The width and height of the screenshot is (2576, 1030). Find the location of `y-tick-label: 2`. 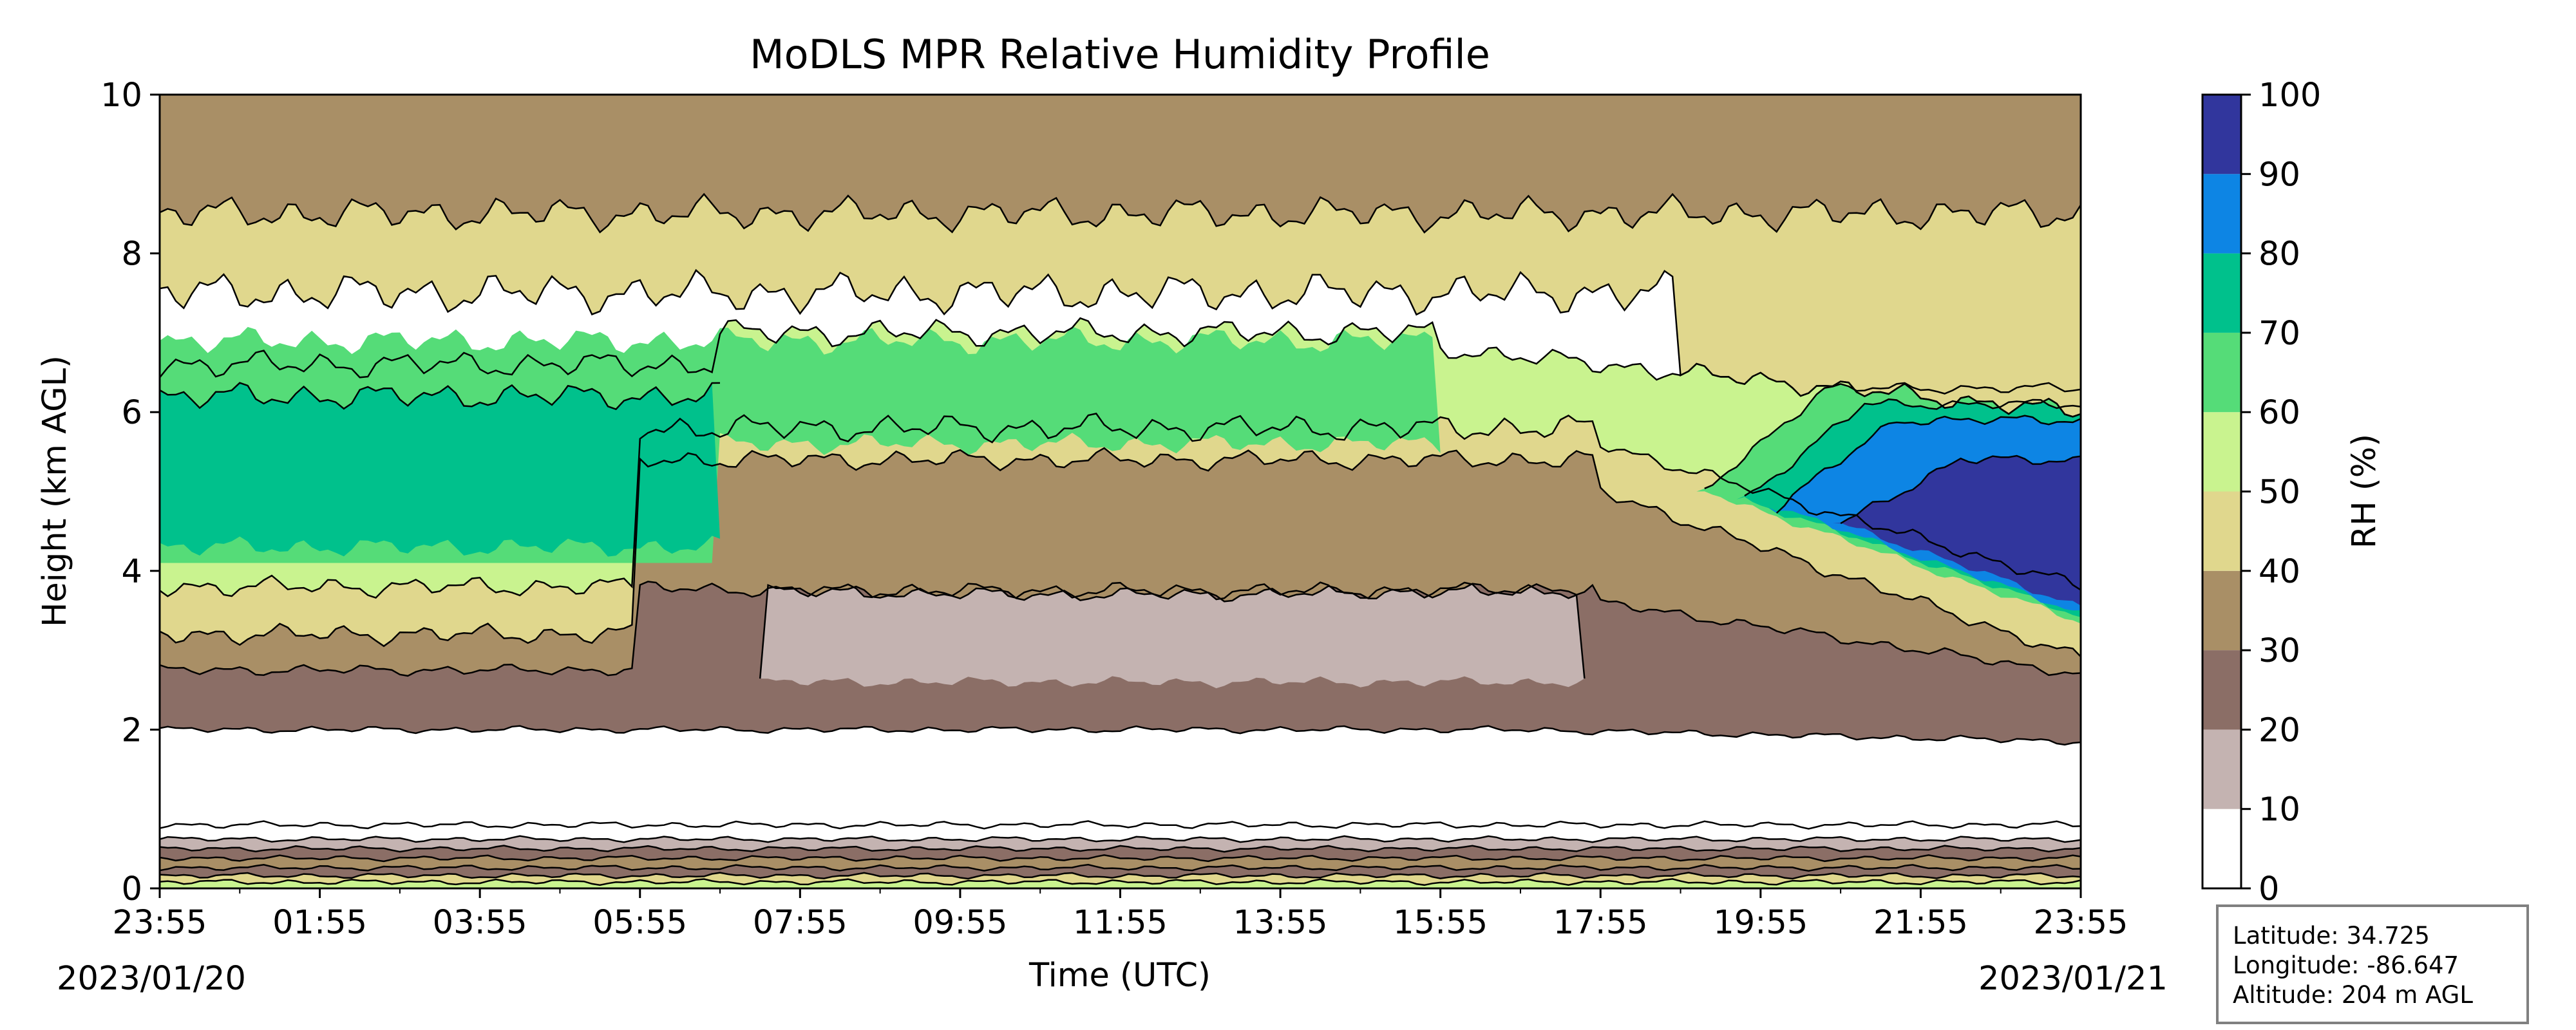

y-tick-label: 2 is located at coordinates (132, 730).